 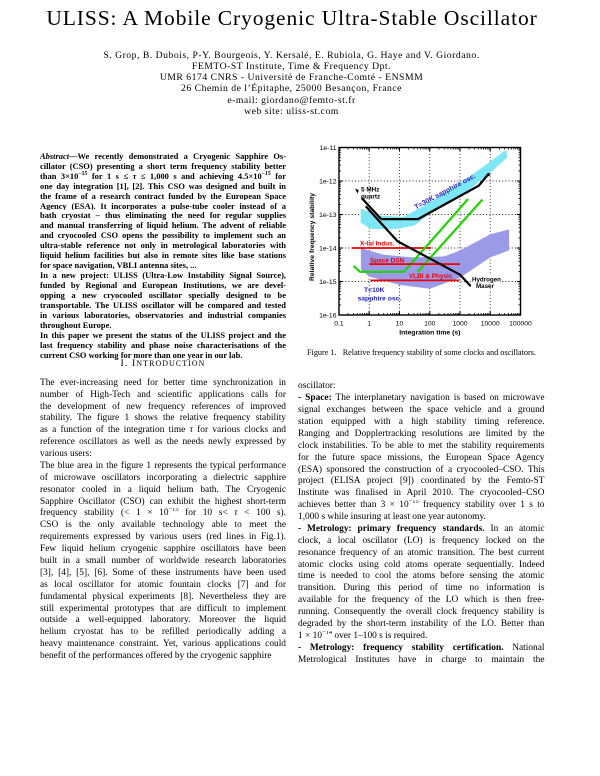 I want to click on svg-text: 10, so click(x=400, y=324).